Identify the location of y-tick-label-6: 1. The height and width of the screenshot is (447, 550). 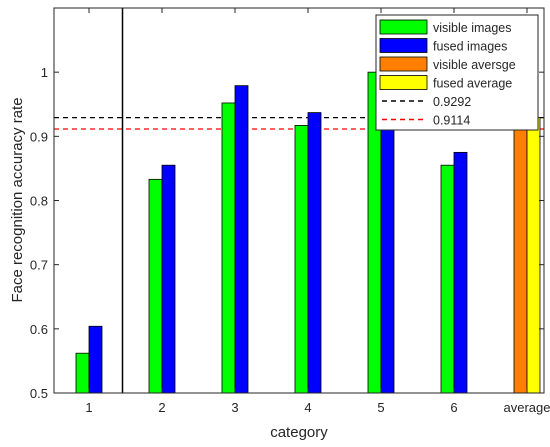
(44, 72).